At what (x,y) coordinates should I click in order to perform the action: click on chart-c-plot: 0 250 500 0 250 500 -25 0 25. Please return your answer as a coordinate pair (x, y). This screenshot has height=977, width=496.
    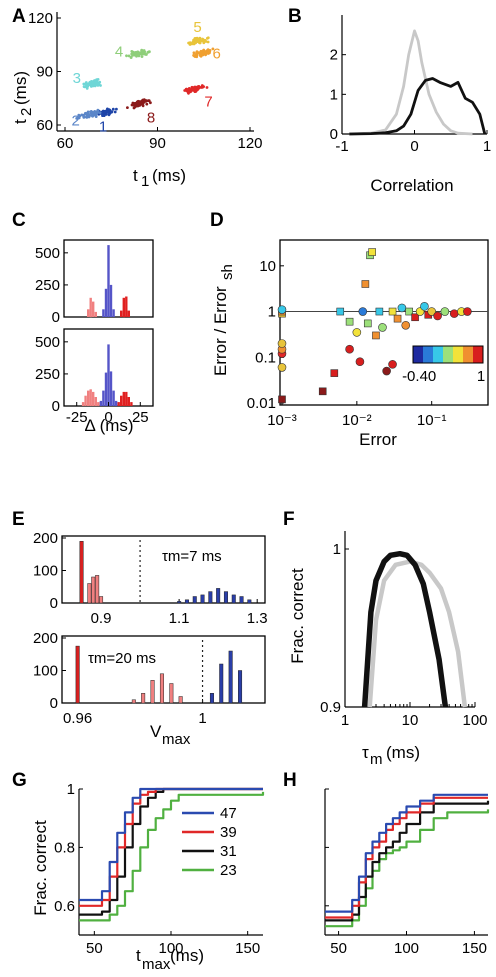
    Looking at the image, I should click on (94, 332).